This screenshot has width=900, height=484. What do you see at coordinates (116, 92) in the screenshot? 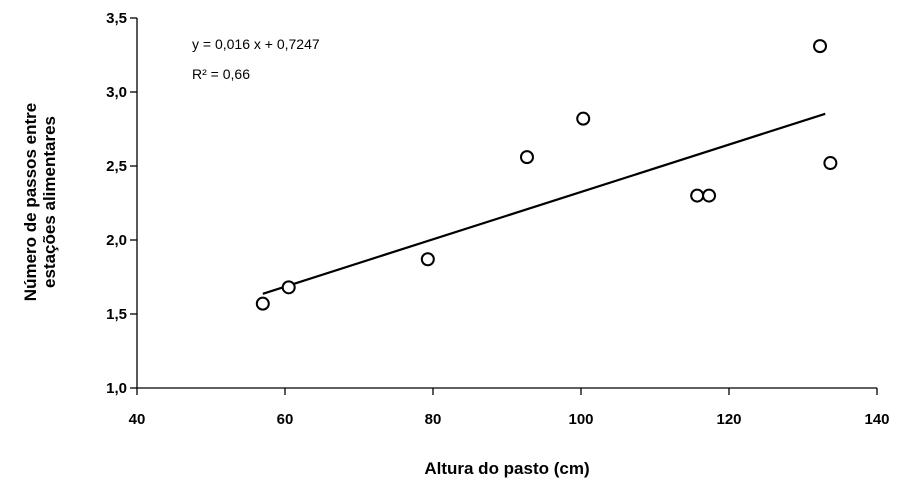
I see `y-tick-label: 3,0` at bounding box center [116, 92].